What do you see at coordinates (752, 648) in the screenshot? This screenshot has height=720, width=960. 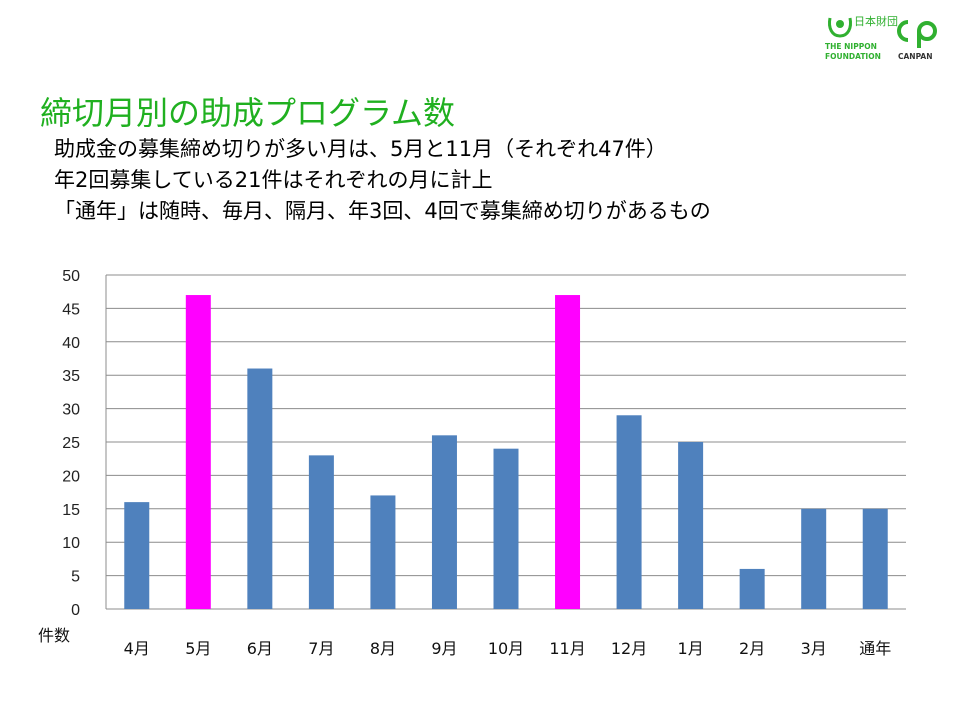 I see `x-tick-label: 2月` at bounding box center [752, 648].